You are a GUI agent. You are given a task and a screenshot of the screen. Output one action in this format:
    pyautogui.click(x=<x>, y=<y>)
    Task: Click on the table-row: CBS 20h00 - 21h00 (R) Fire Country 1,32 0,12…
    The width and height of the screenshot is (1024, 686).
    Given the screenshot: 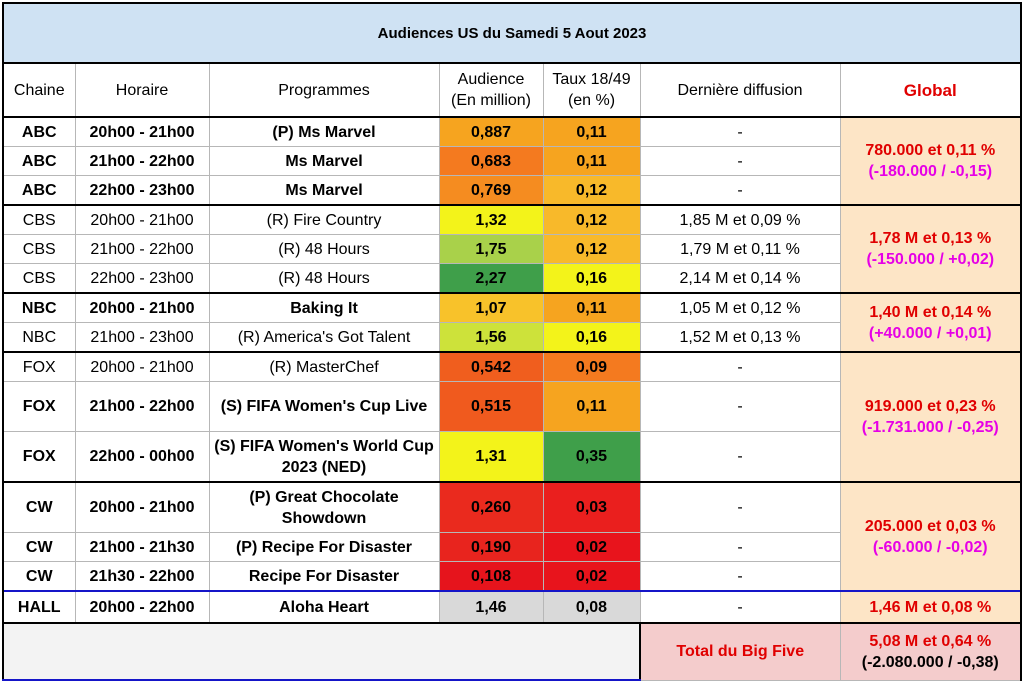 What is the action you would take?
    pyautogui.click(x=512, y=249)
    